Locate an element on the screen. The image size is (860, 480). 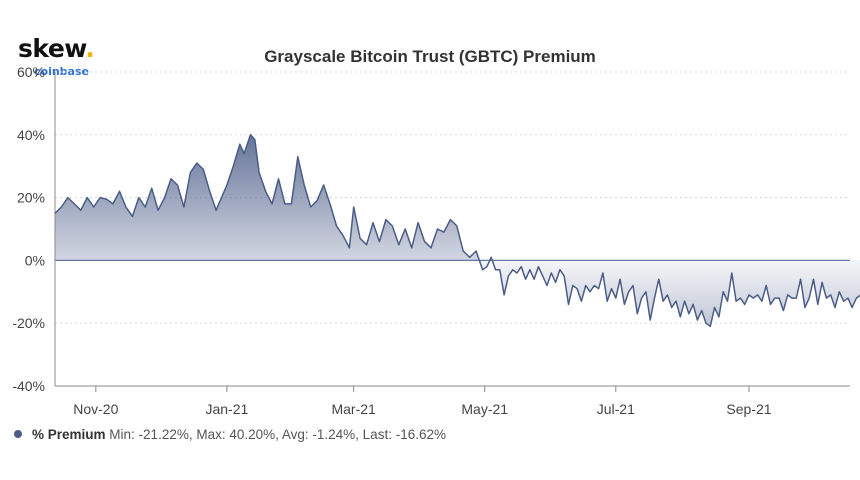
y-tick-label: -20% is located at coordinates (28, 323).